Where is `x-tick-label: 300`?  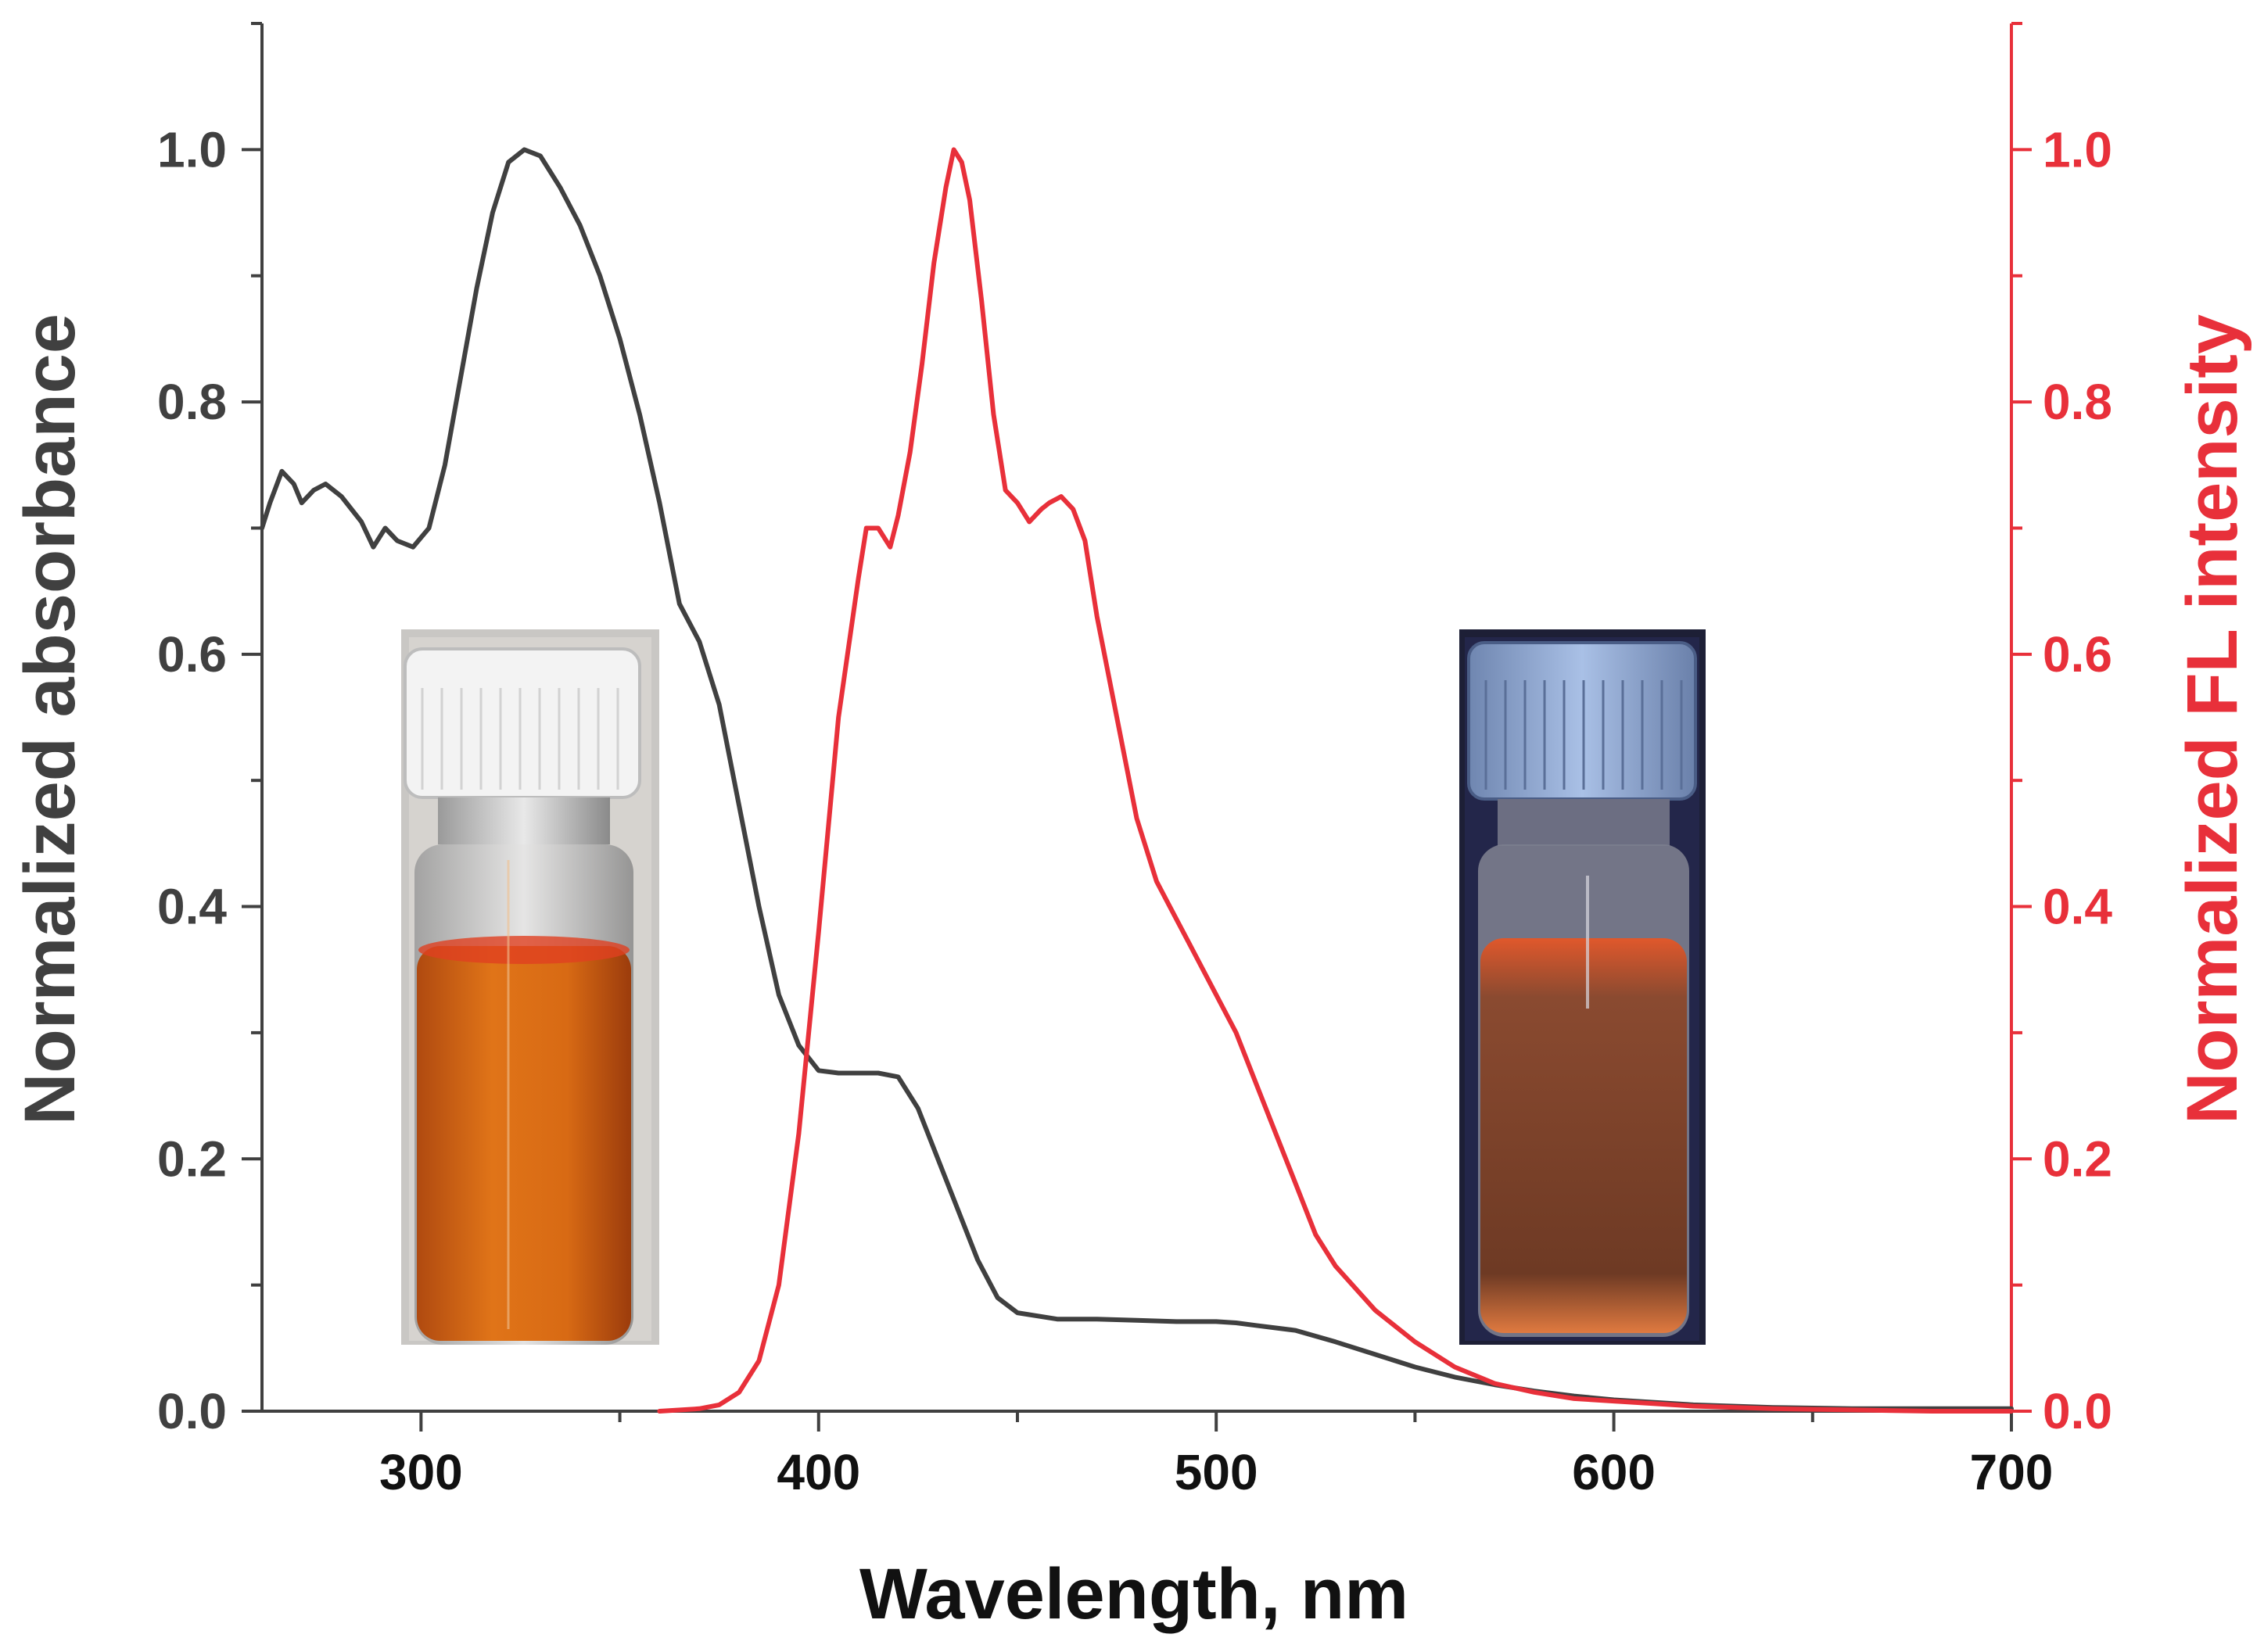 x-tick-label: 300 is located at coordinates (421, 1472).